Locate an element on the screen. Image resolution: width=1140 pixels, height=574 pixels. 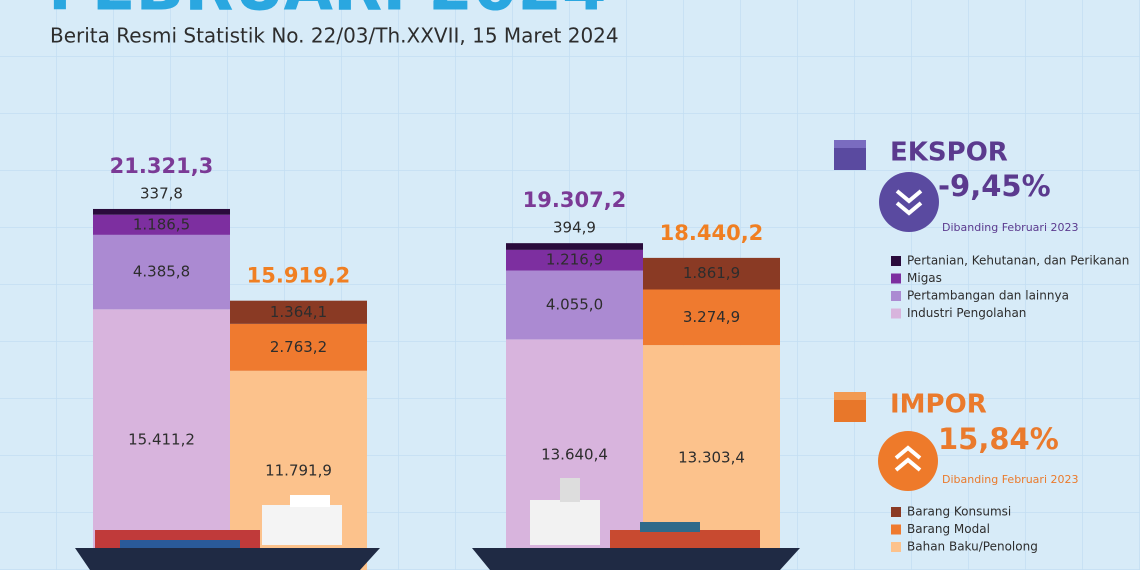
panel-heading: EKSPOR is located at coordinates (949, 153).